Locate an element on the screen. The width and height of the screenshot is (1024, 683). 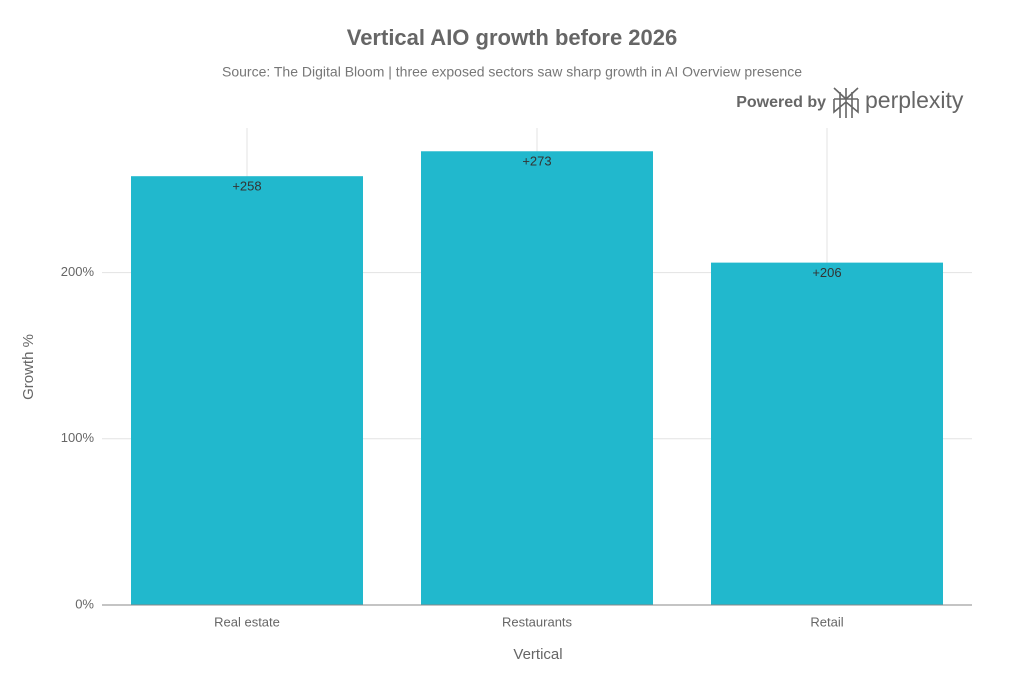
branding: Powered by perplexity is located at coordinates (850, 102).